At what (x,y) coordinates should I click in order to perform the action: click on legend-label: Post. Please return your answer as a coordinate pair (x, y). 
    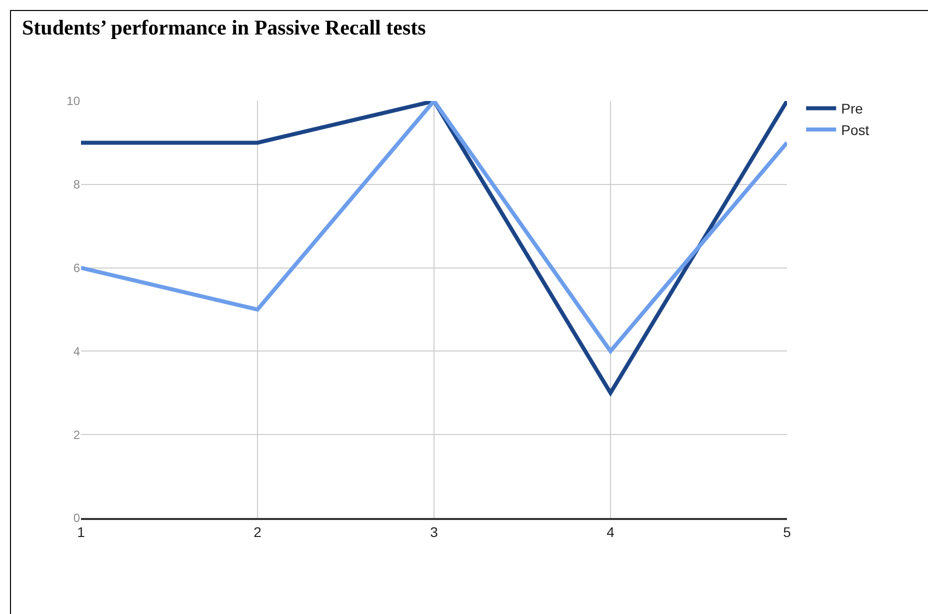
    Looking at the image, I should click on (855, 130).